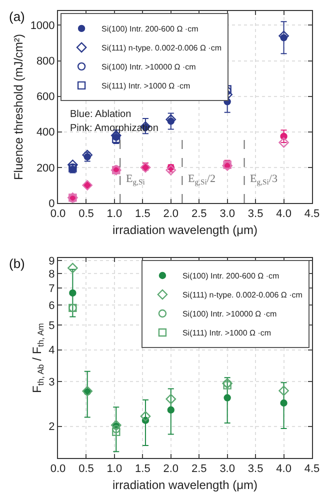 The width and height of the screenshot is (330, 500). Describe the element at coordinates (45, 97) in the screenshot. I see `y-tick-label: 600` at that location.